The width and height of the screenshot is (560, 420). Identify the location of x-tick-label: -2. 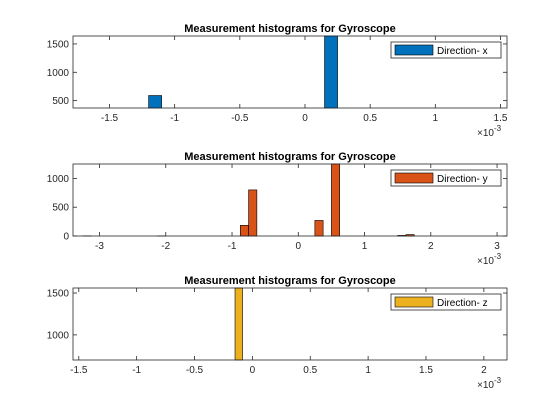
(165, 246).